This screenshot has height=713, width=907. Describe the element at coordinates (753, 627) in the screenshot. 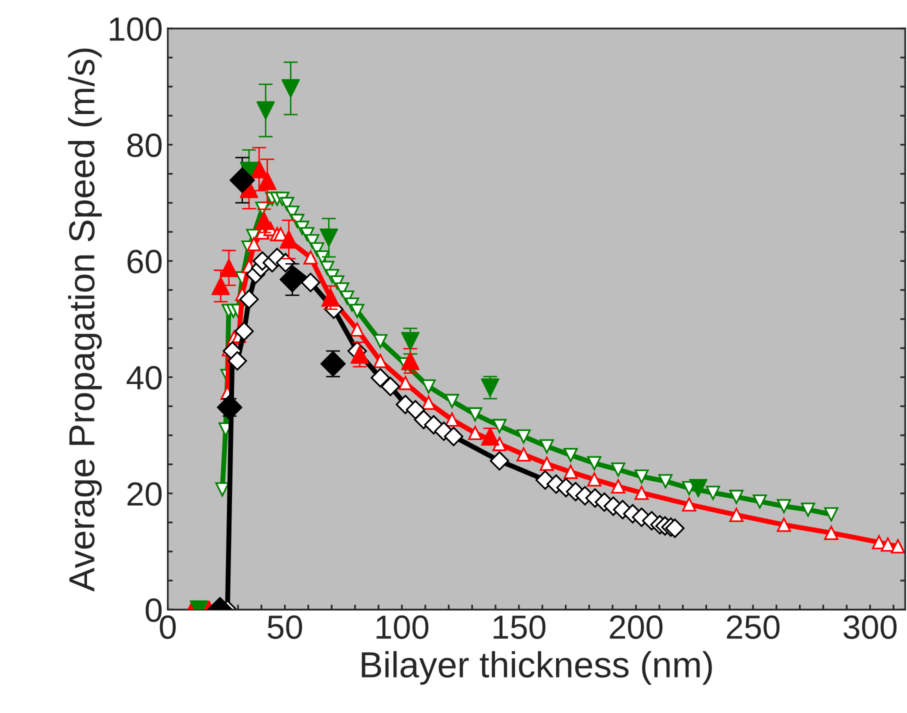

I see `x-tick-label: 250` at that location.